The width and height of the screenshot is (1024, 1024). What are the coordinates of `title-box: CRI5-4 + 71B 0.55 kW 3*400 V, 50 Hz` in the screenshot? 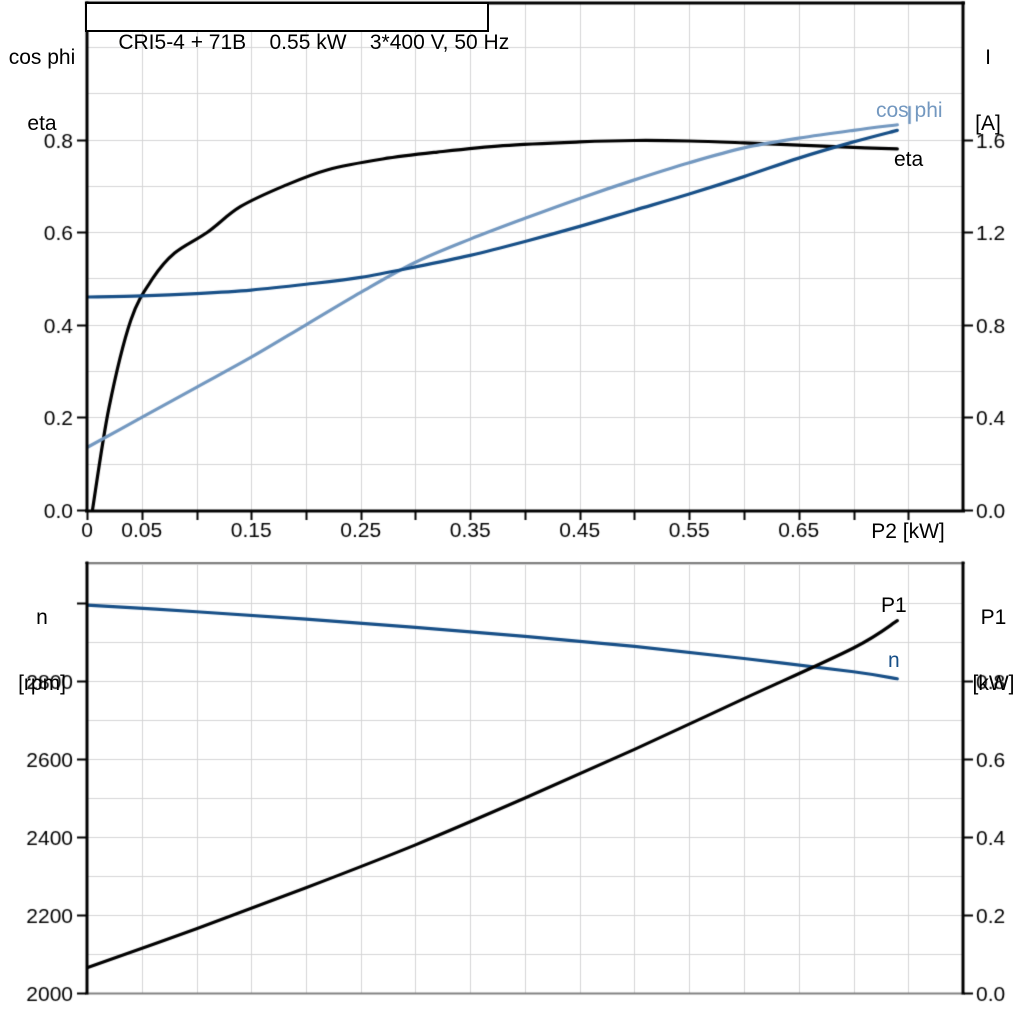 It's located at (297, 28).